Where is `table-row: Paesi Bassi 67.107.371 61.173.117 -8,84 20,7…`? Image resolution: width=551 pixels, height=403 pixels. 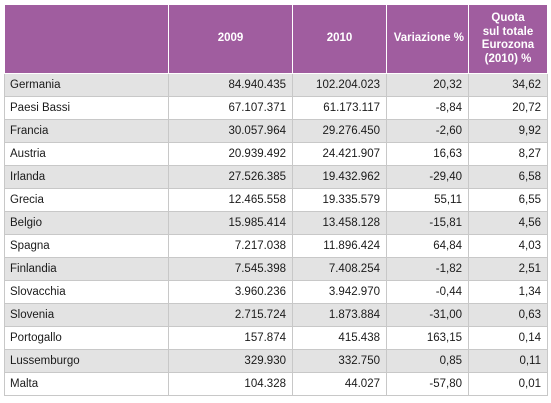 table-row: Paesi Bassi 67.107.371 61.173.117 -8,84 20,7… is located at coordinates (276, 108).